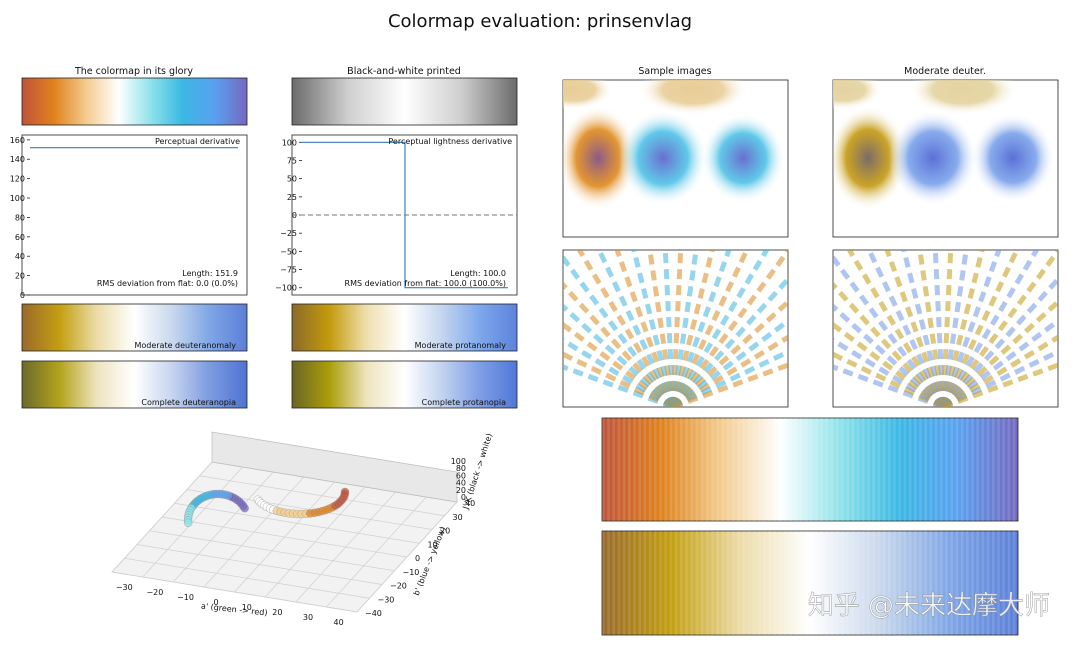  What do you see at coordinates (463, 497) in the screenshot?
I see `3d-z-tick-label: 0` at bounding box center [463, 497].